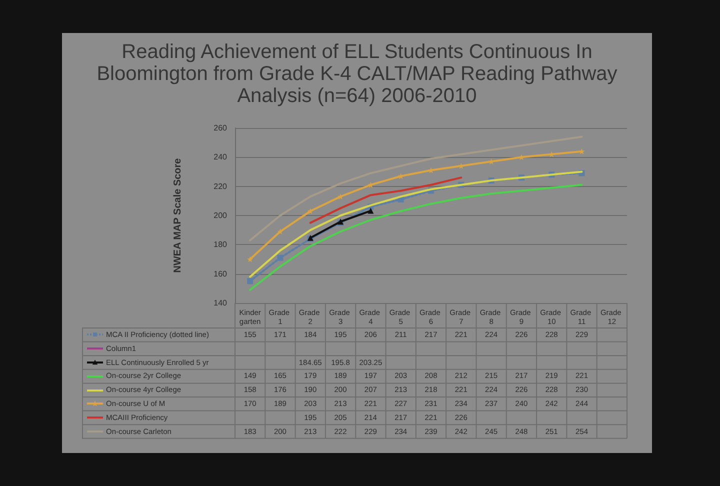 The image size is (720, 486). Describe the element at coordinates (221, 157) in the screenshot. I see `y-tick-label: 240` at that location.